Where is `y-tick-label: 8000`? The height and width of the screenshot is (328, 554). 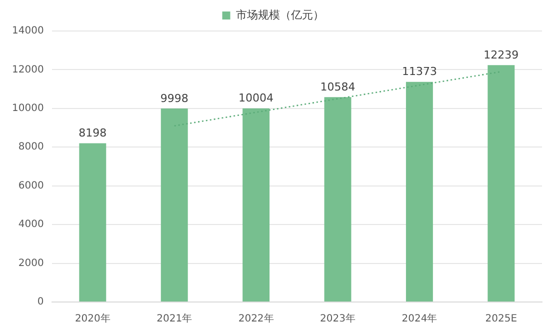
y-tick-label: 8000 is located at coordinates (31, 147).